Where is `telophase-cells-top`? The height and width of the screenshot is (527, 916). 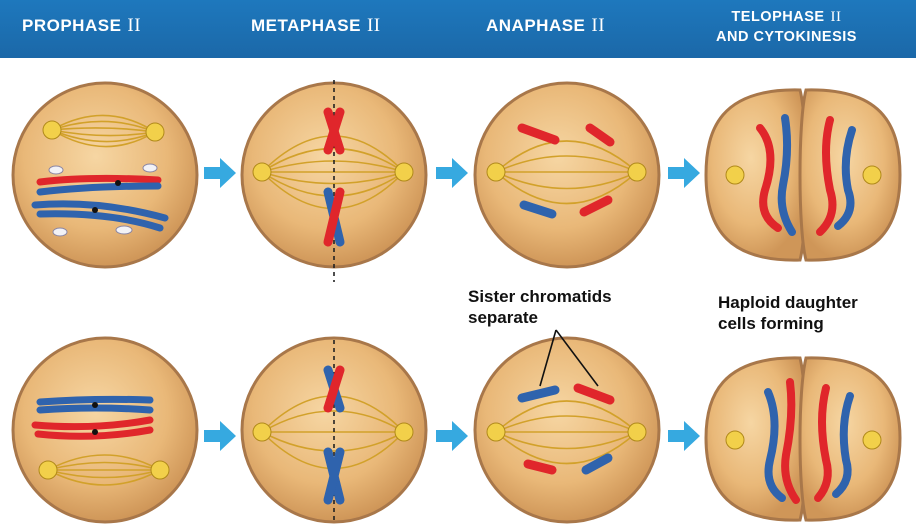 telophase-cells-top is located at coordinates (803, 175).